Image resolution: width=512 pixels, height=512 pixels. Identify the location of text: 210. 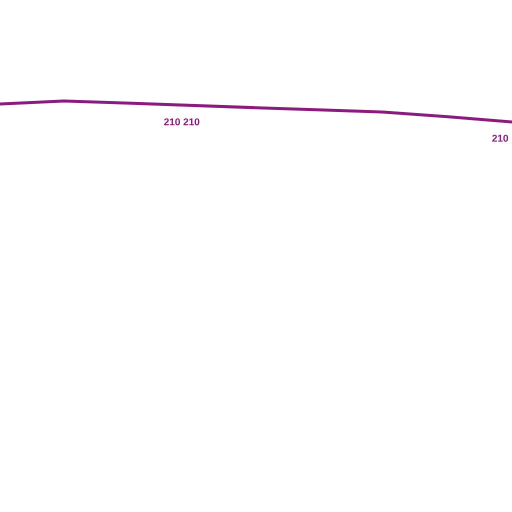
(500, 138).